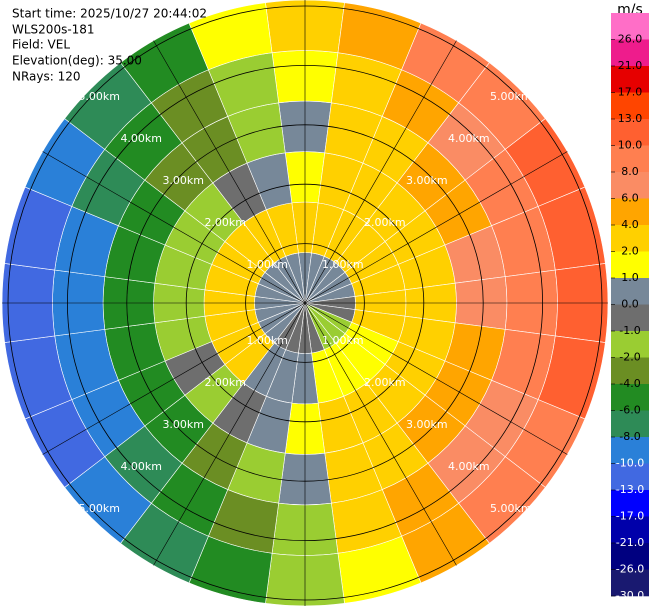  What do you see at coordinates (629, 330) in the screenshot?
I see `colorbar-label: -1.0` at bounding box center [629, 330].